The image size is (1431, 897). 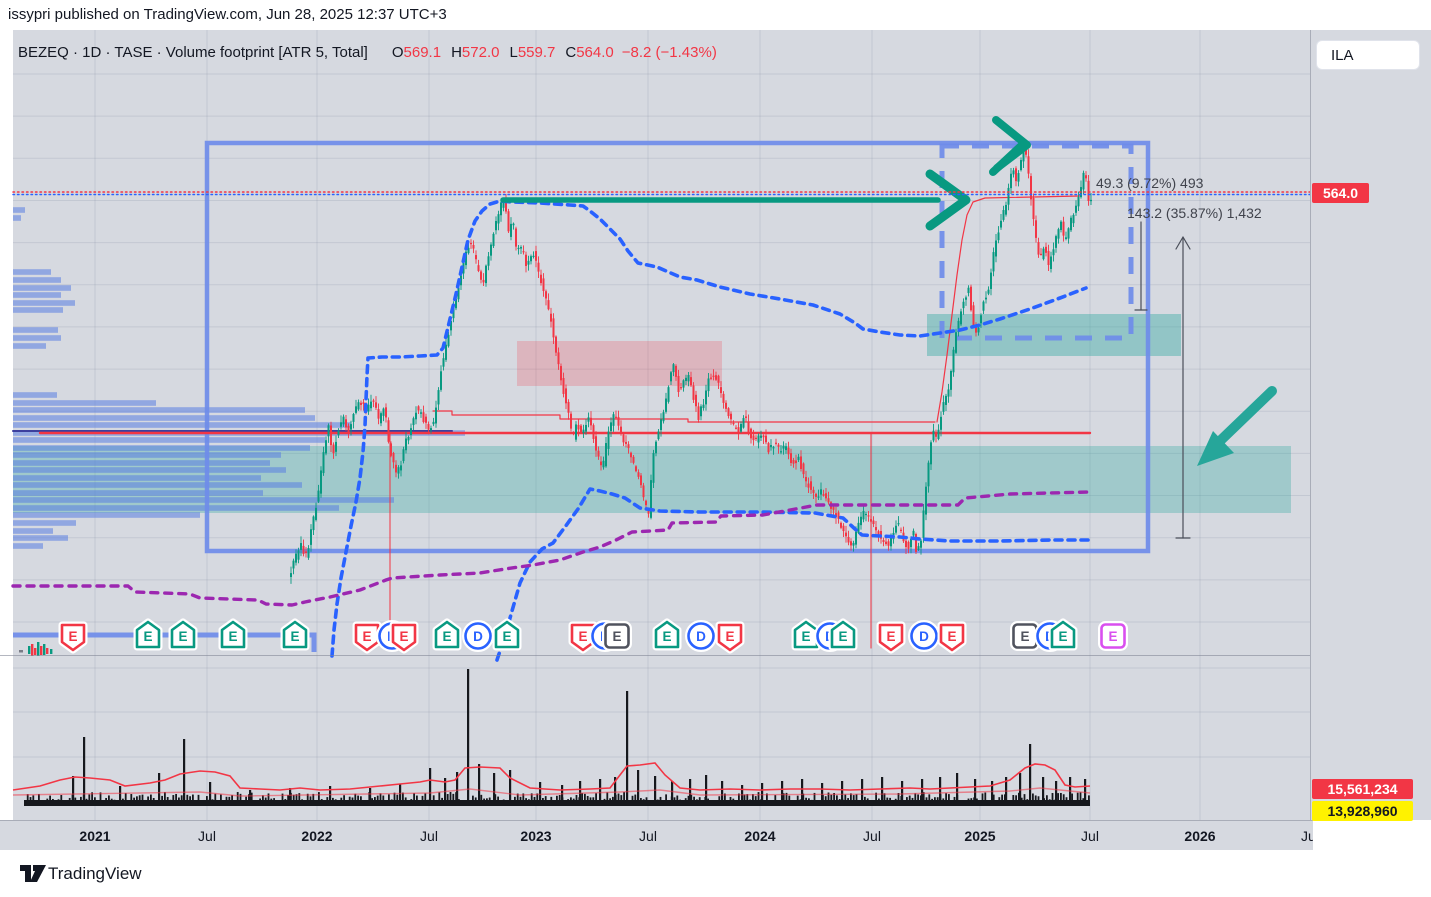 What do you see at coordinates (95, 873) in the screenshot?
I see `tradingview-brand: TradingView` at bounding box center [95, 873].